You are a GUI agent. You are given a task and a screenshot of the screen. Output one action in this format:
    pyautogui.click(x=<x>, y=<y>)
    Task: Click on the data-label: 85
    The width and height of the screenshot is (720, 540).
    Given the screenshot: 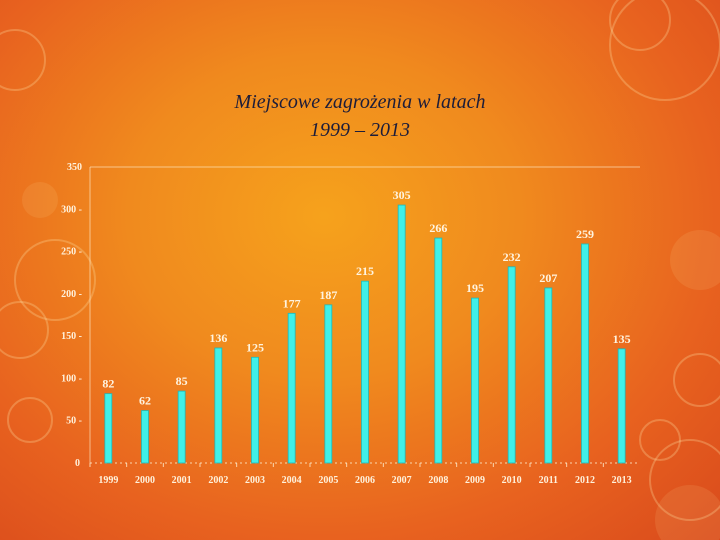 What is the action you would take?
    pyautogui.click(x=182, y=381)
    